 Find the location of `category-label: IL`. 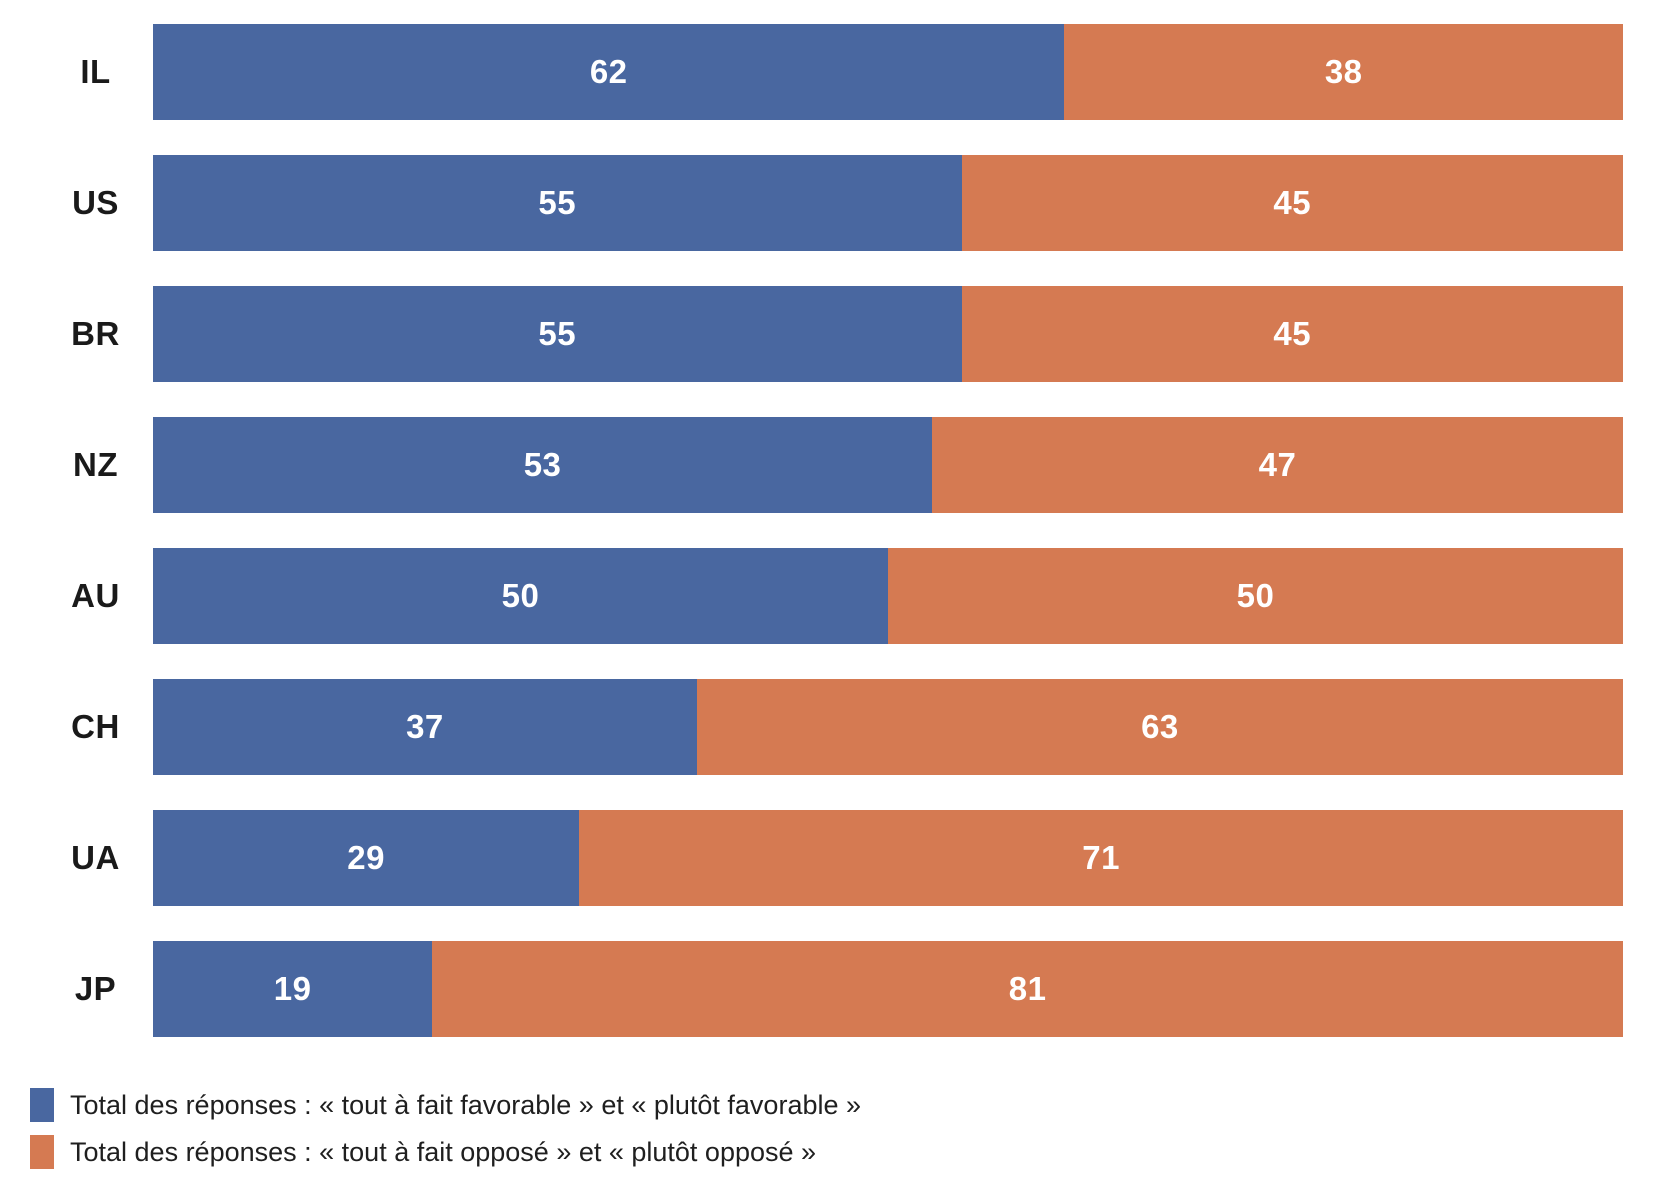

category-label: IL is located at coordinates (95, 71).